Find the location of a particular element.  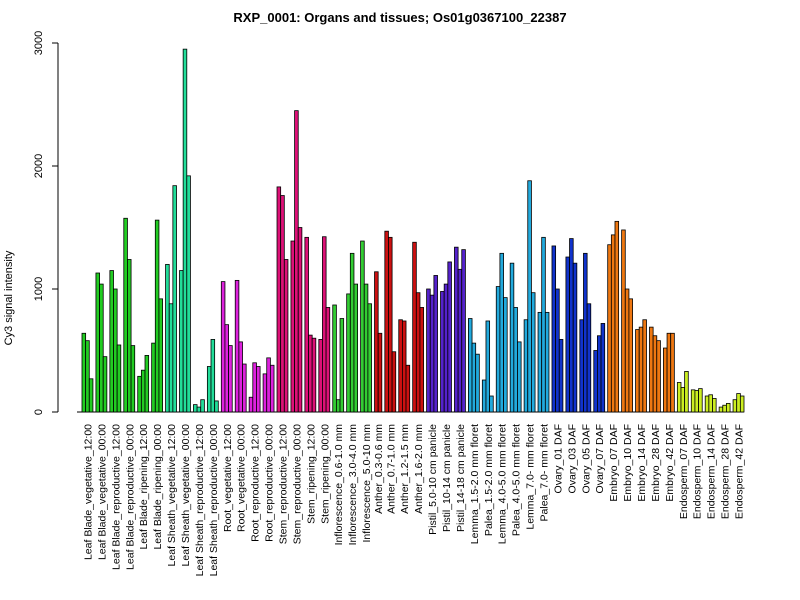

x-tick-label: Leaf Sheath_reproductive_12:00 is located at coordinates (200, 500).